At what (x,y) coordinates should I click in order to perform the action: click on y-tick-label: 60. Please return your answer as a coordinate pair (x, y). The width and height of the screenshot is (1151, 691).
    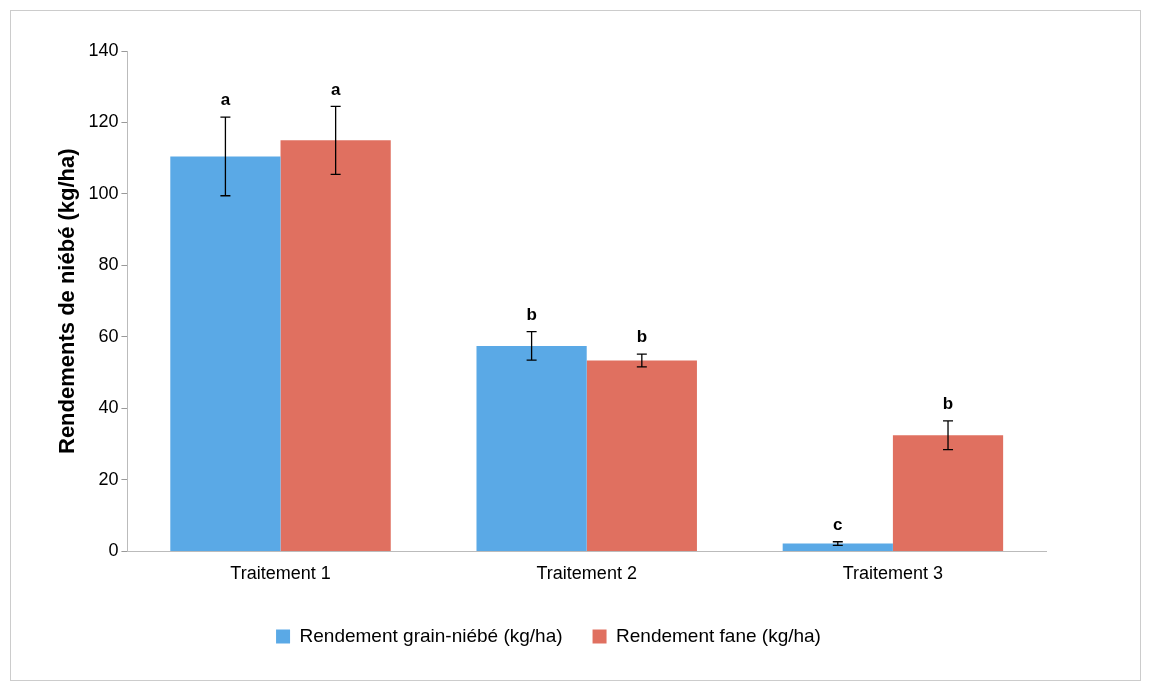
    Looking at the image, I should click on (108, 335).